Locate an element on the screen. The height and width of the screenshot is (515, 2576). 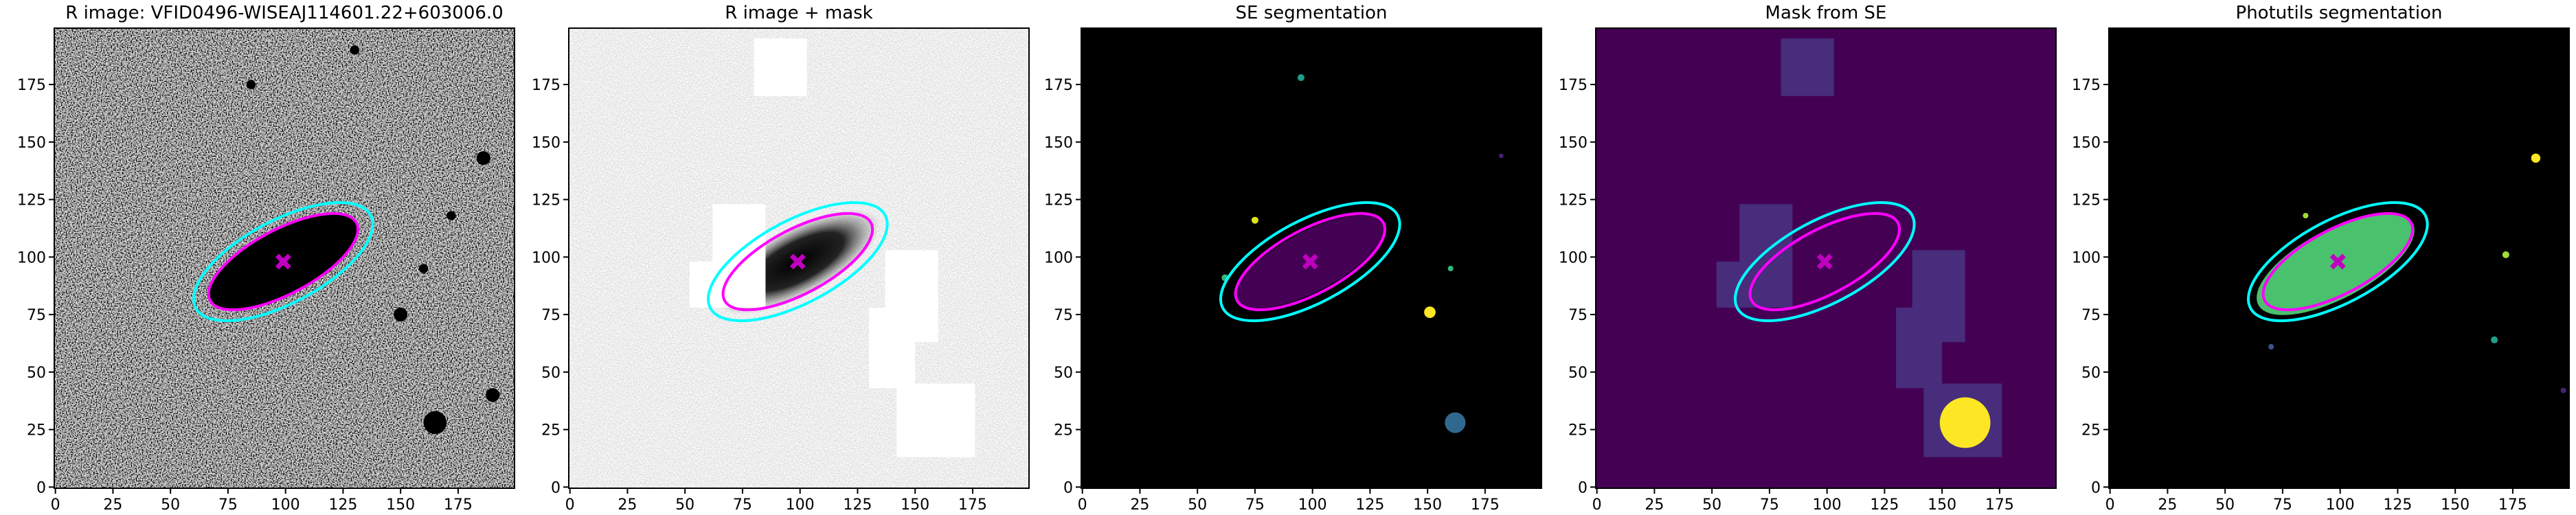
panel-title: Photutils segmentation is located at coordinates (2339, 13).